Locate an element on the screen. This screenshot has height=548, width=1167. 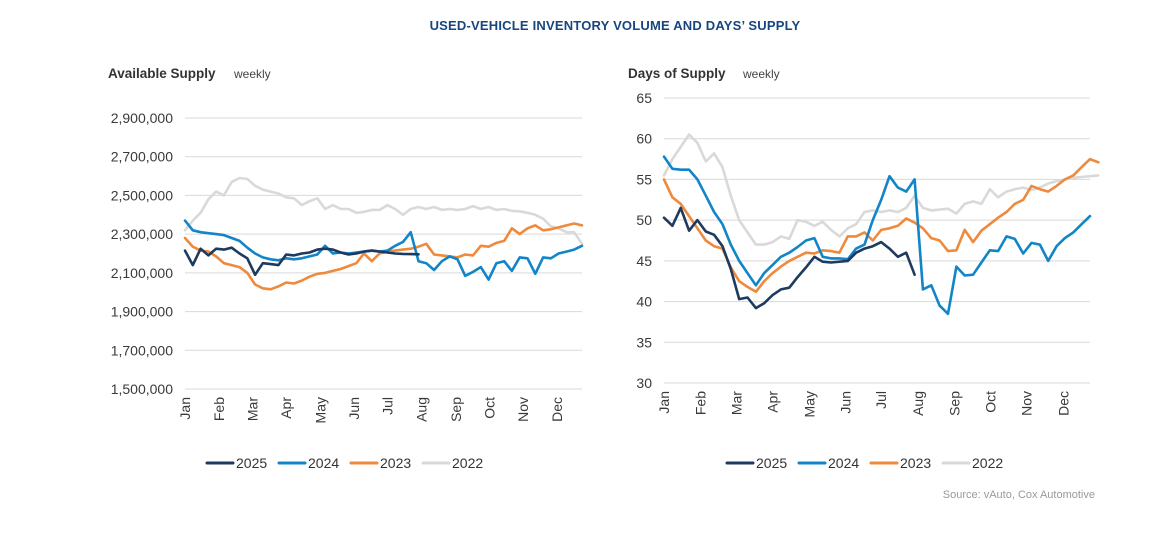
days-ytick-label: 55 is located at coordinates (644, 179).